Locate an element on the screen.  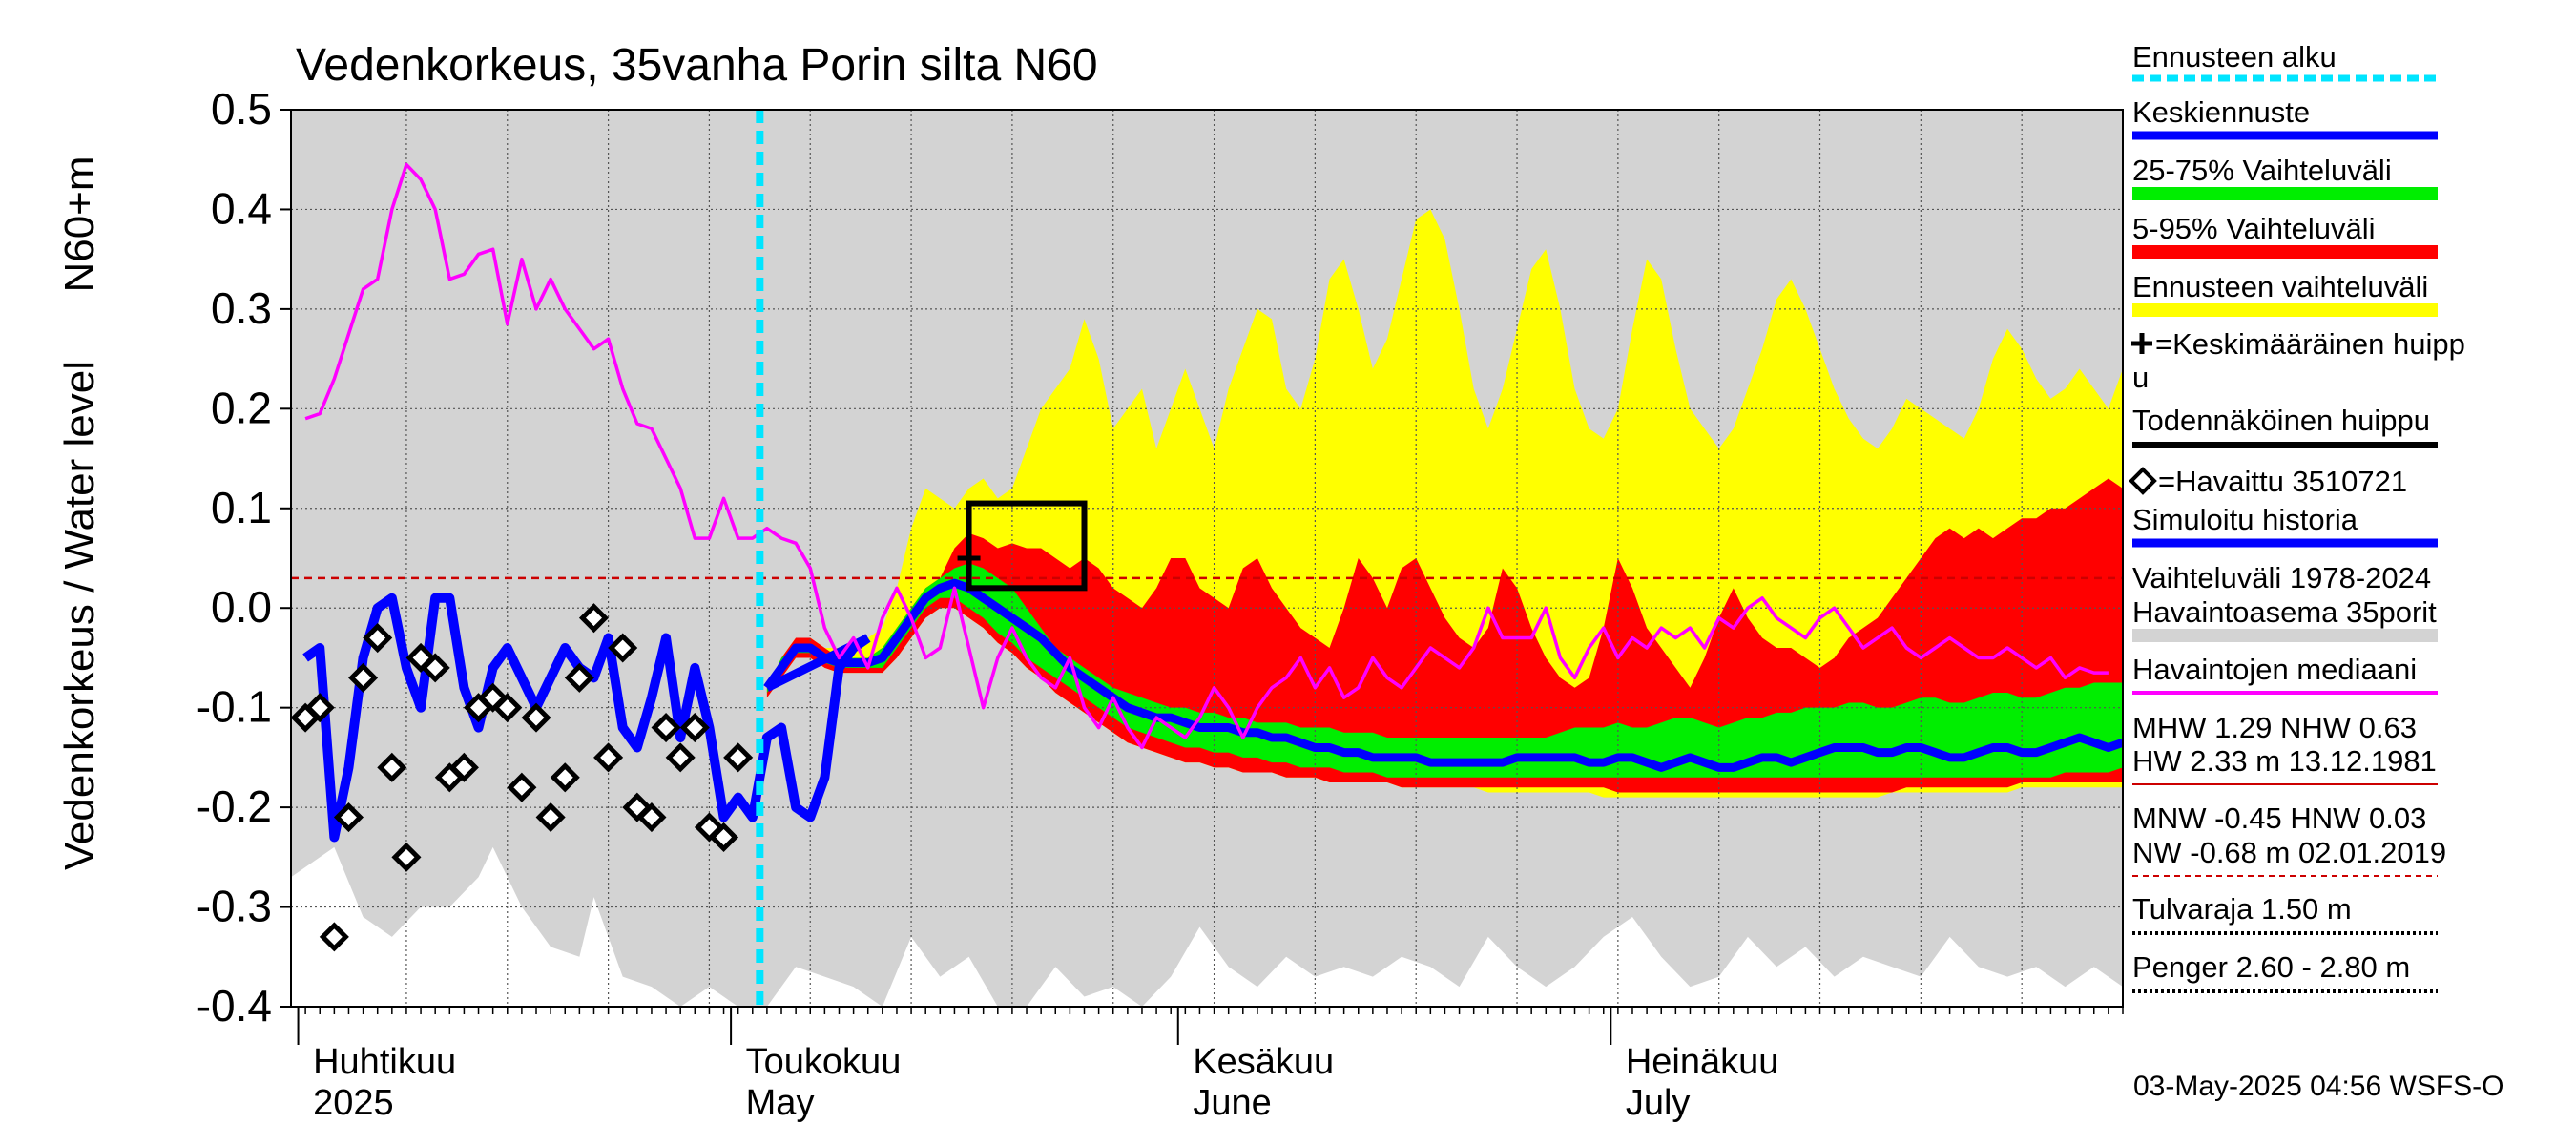
y-tick-label: -0.2 is located at coordinates (234, 806).